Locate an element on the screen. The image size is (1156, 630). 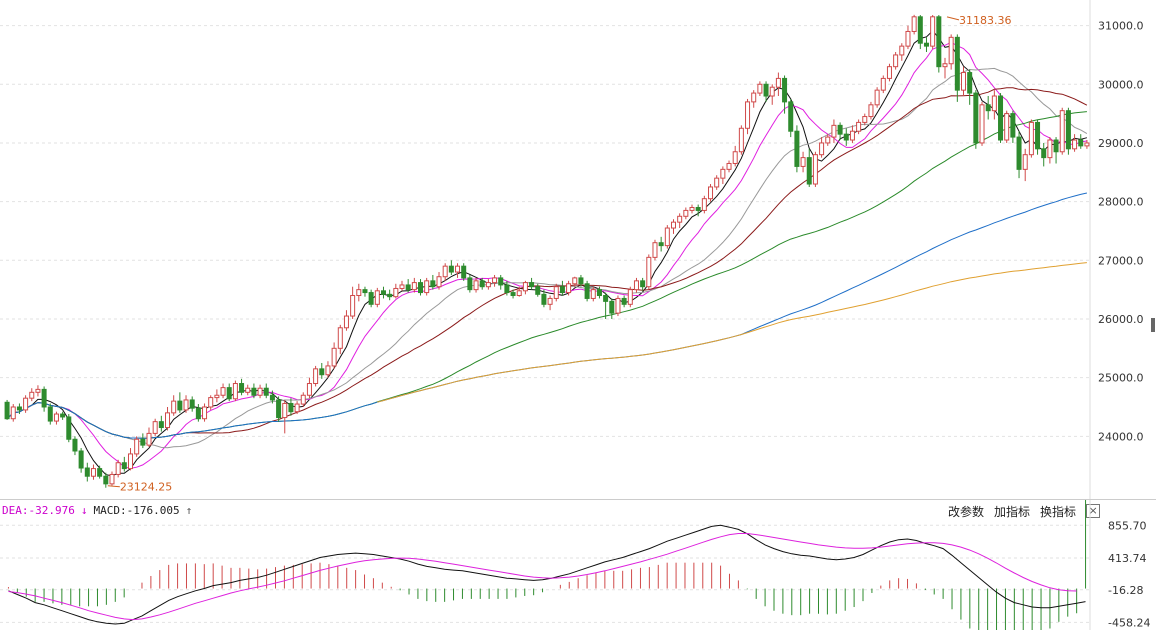
scroll-handle is located at coordinates (1153, 325).